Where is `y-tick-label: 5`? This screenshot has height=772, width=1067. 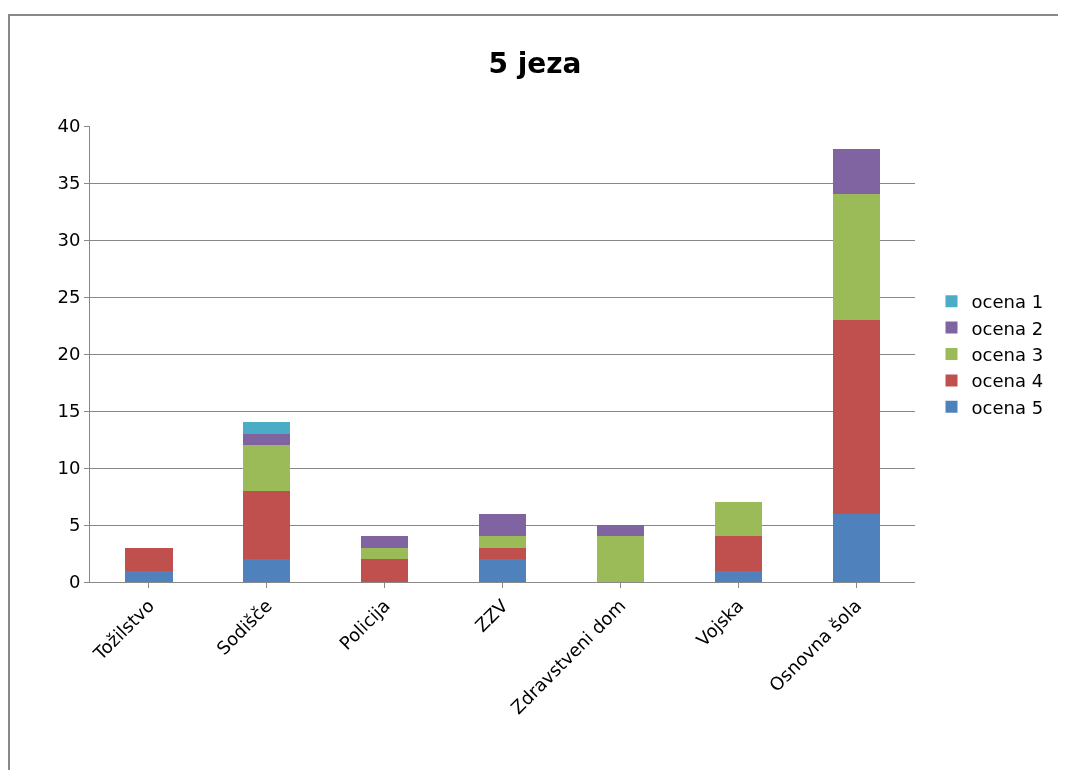 y-tick-label: 5 is located at coordinates (74, 525).